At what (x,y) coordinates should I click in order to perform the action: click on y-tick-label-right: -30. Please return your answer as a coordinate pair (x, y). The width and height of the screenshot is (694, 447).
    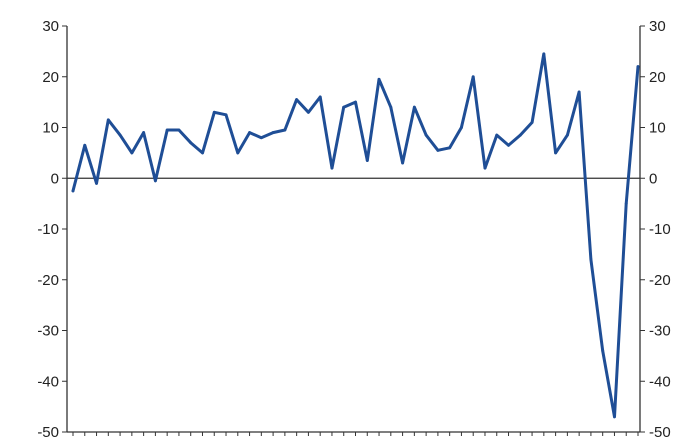
    Looking at the image, I should click on (660, 331).